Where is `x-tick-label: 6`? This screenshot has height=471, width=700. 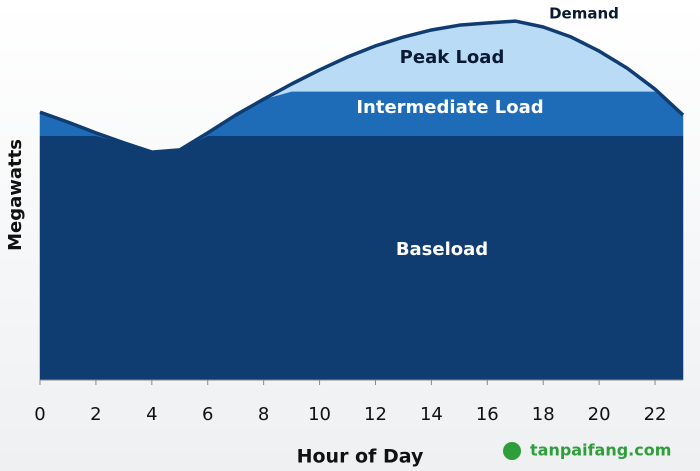
x-tick-label: 6 is located at coordinates (207, 414).